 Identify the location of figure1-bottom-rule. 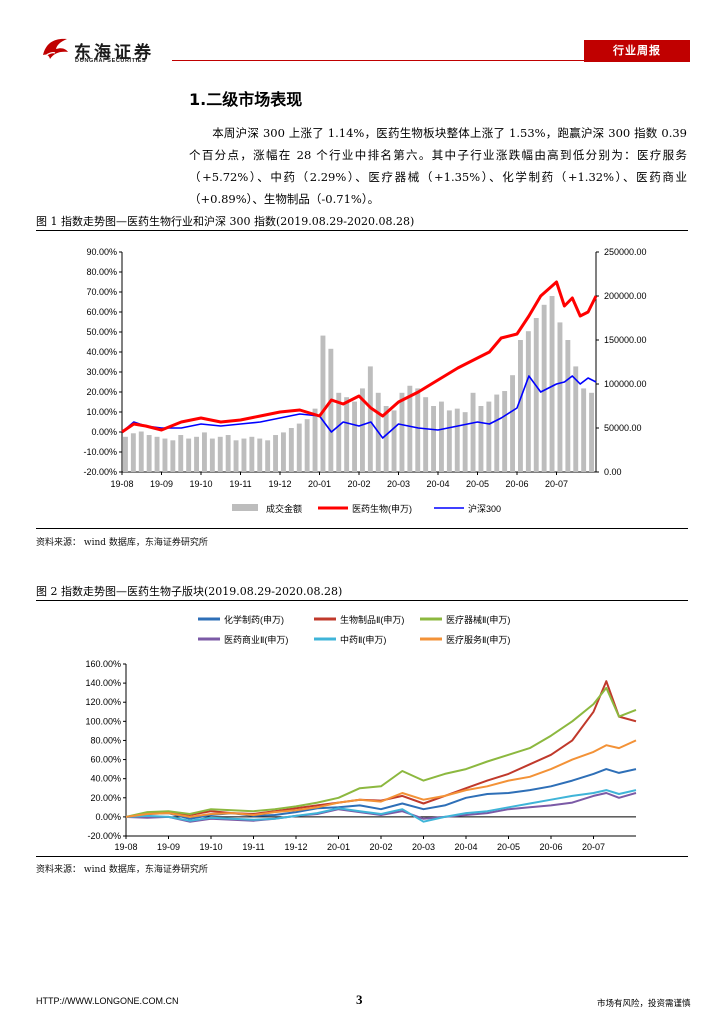
(362, 528).